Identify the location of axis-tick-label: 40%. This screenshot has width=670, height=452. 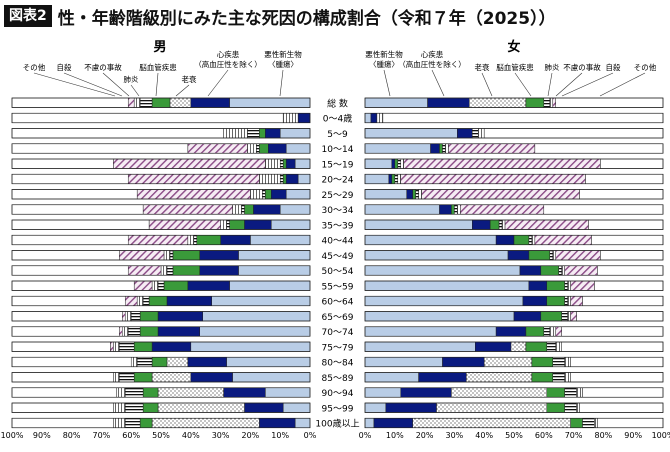
(191, 435).